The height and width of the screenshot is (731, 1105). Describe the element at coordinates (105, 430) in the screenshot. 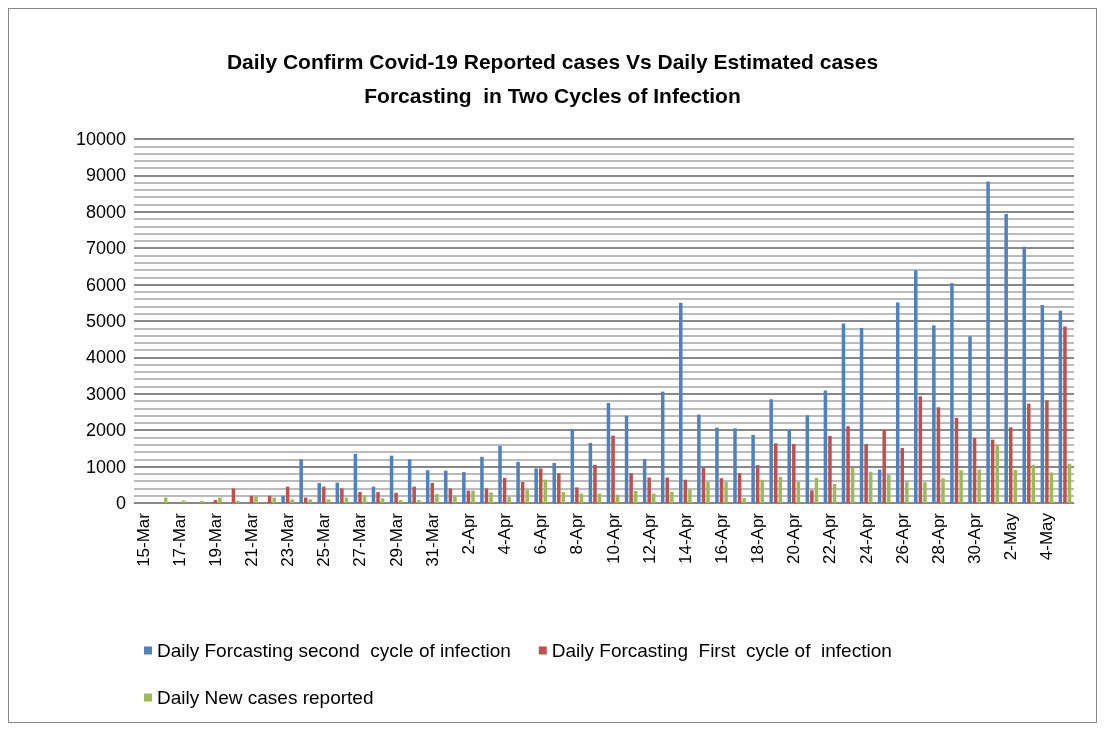

I see `y-tick-label: 2000` at that location.